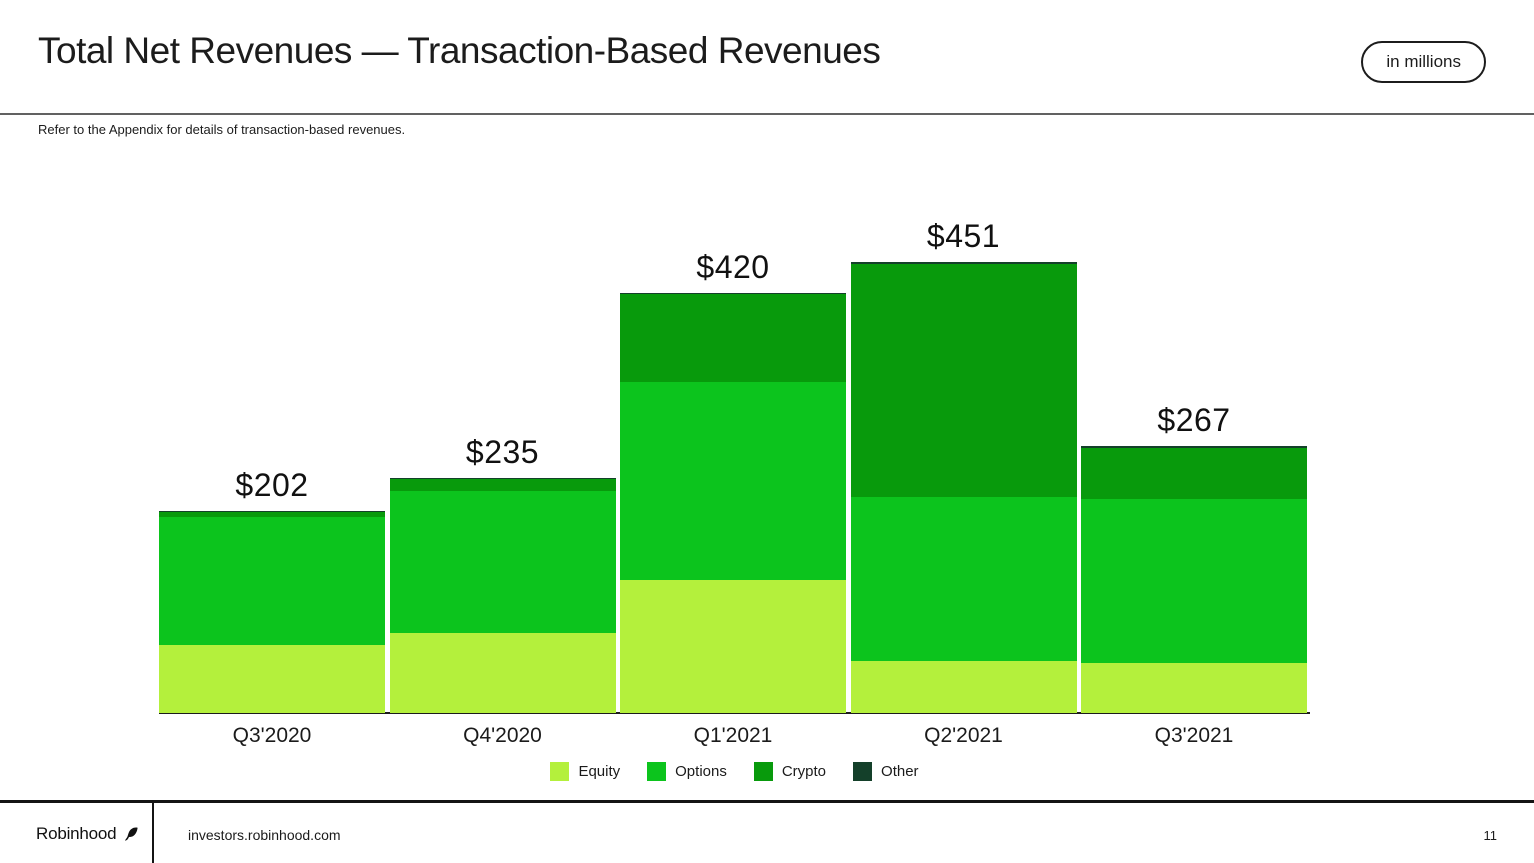 The height and width of the screenshot is (863, 1534). I want to click on legend-swatch-options, so click(657, 771).